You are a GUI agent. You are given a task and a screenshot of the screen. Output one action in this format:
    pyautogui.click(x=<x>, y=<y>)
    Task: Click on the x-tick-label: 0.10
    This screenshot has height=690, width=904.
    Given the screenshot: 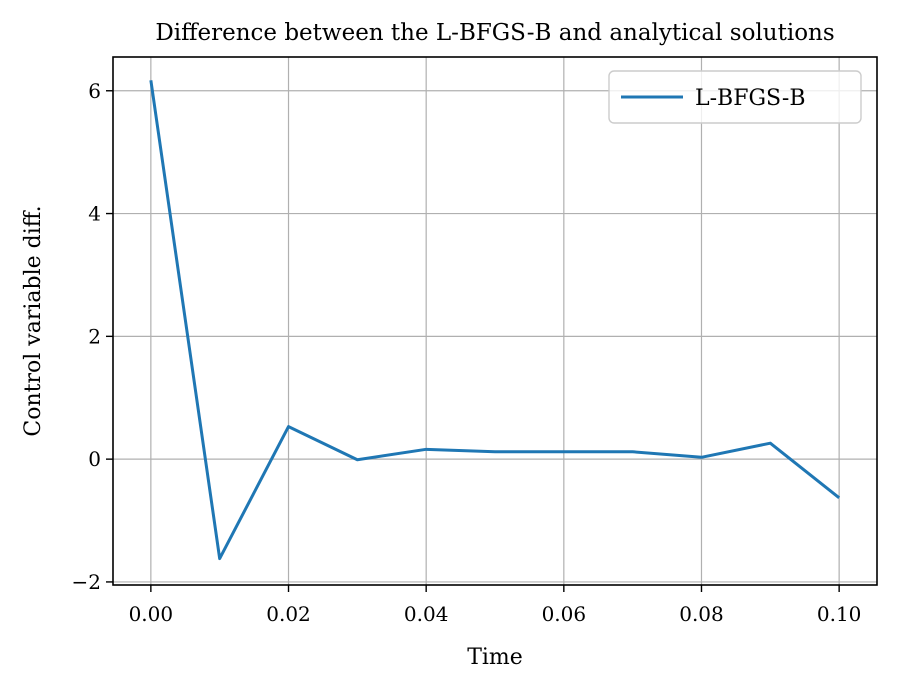 What is the action you would take?
    pyautogui.click(x=839, y=614)
    